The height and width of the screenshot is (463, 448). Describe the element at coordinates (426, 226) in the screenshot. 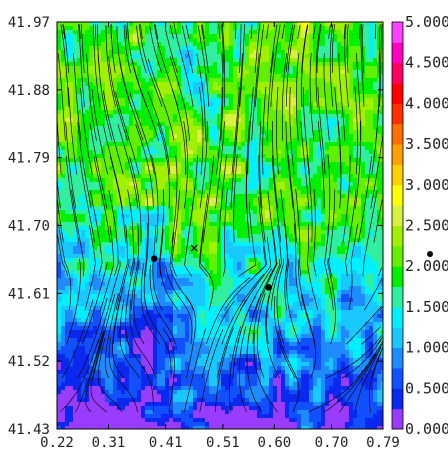

I see `colorbar-label-5: 2.500` at that location.